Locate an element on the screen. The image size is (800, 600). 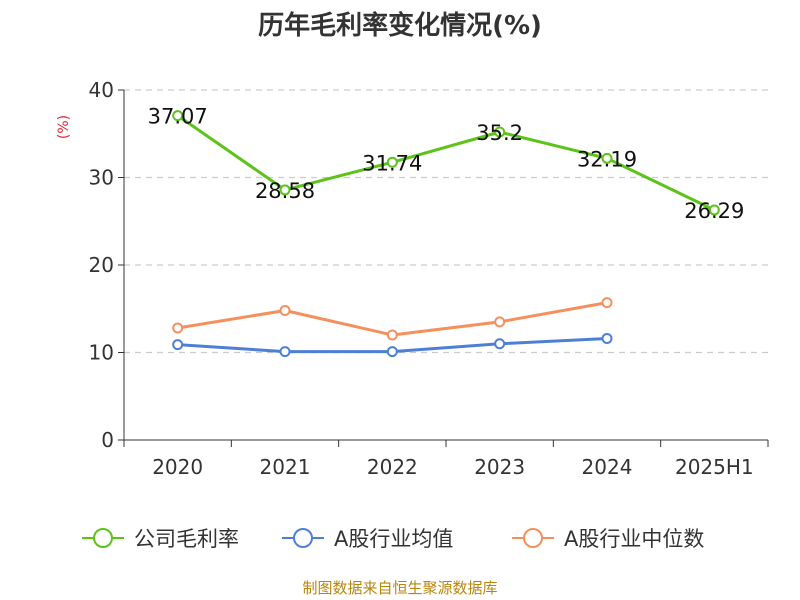
legend: 公司毛利率 A股行业均值 A股行业中位数 is located at coordinates (393, 539).